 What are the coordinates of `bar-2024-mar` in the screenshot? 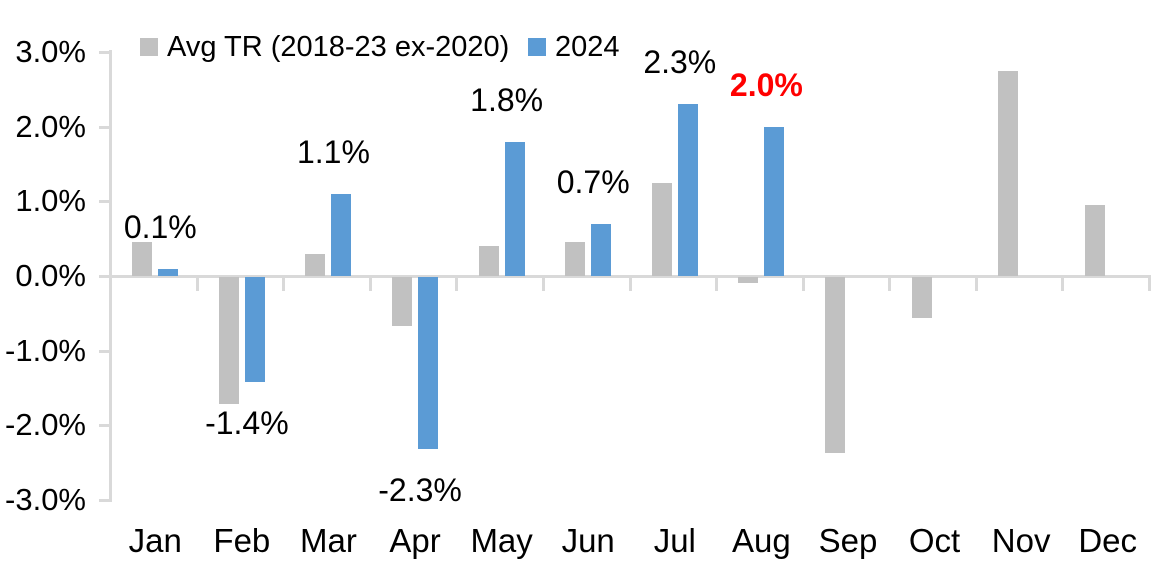 It's located at (341, 234).